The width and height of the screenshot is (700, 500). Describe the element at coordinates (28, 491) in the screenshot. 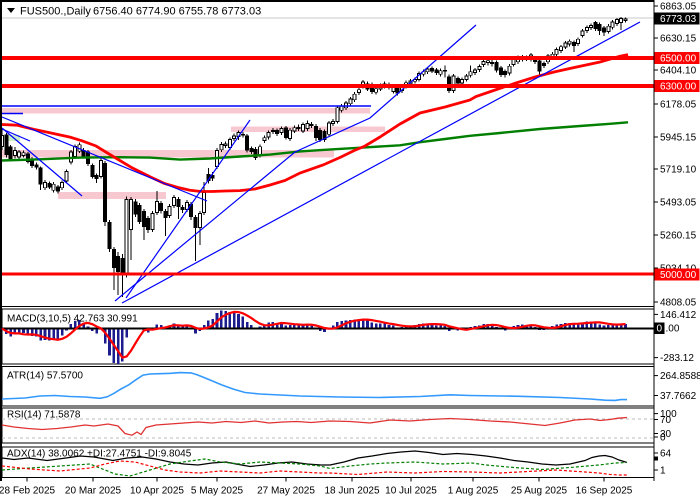

I see `svg-text: 28 Feb 2025` at that location.